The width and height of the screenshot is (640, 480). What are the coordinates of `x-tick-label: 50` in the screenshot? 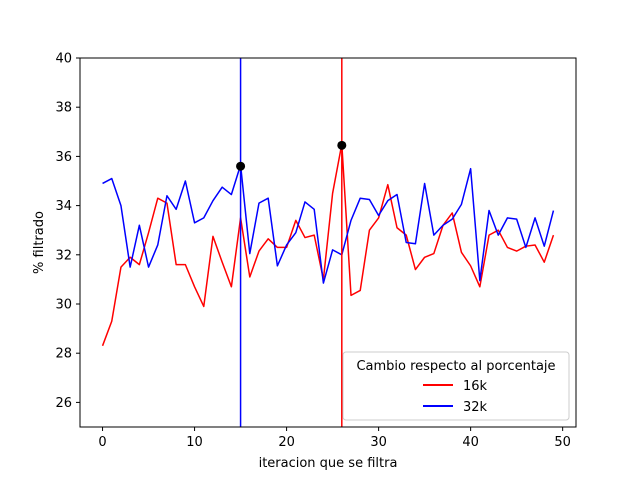 It's located at (562, 442).